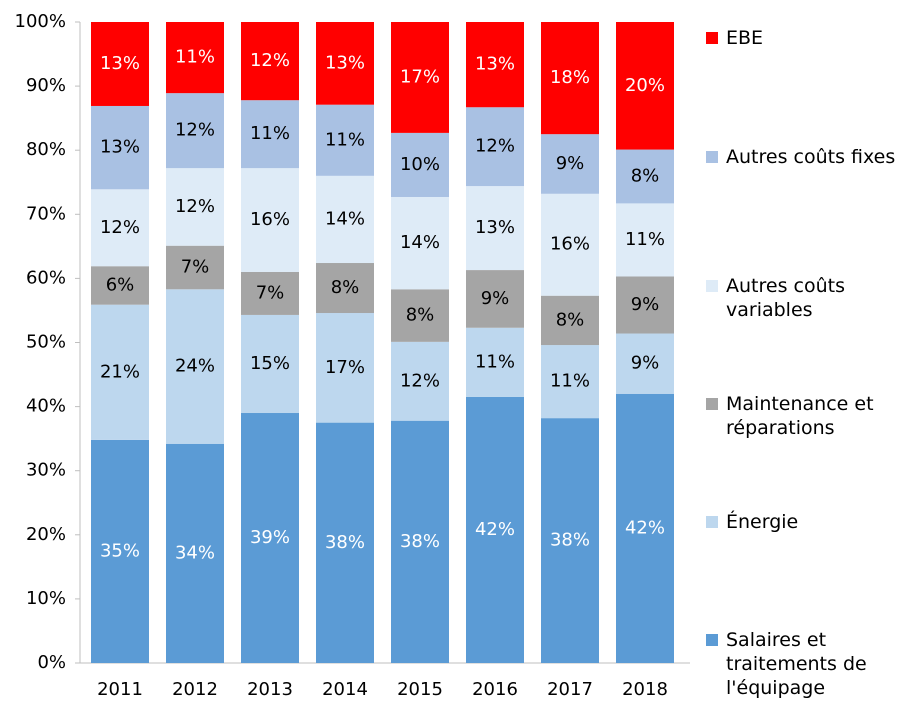  I want to click on y-tick-label: 20%, so click(46, 534).